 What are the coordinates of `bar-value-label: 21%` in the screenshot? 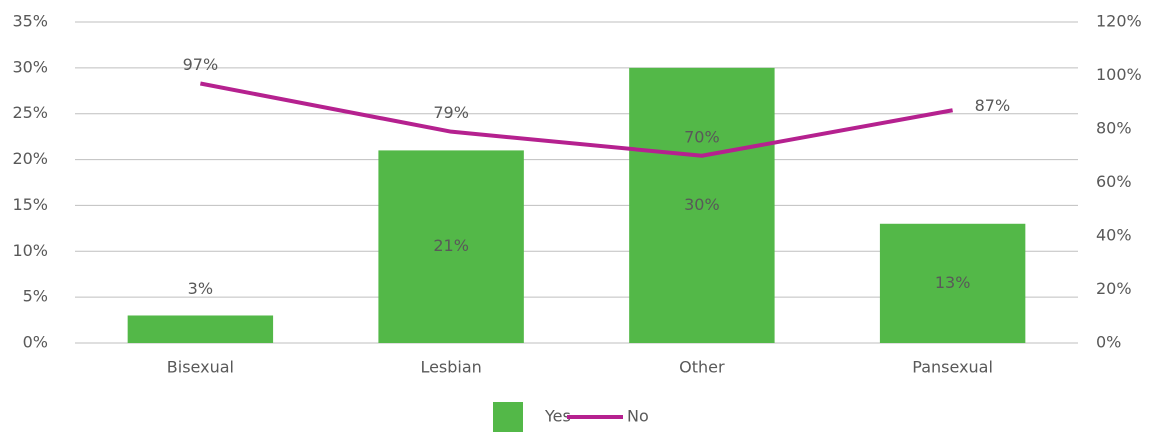 It's located at (451, 245).